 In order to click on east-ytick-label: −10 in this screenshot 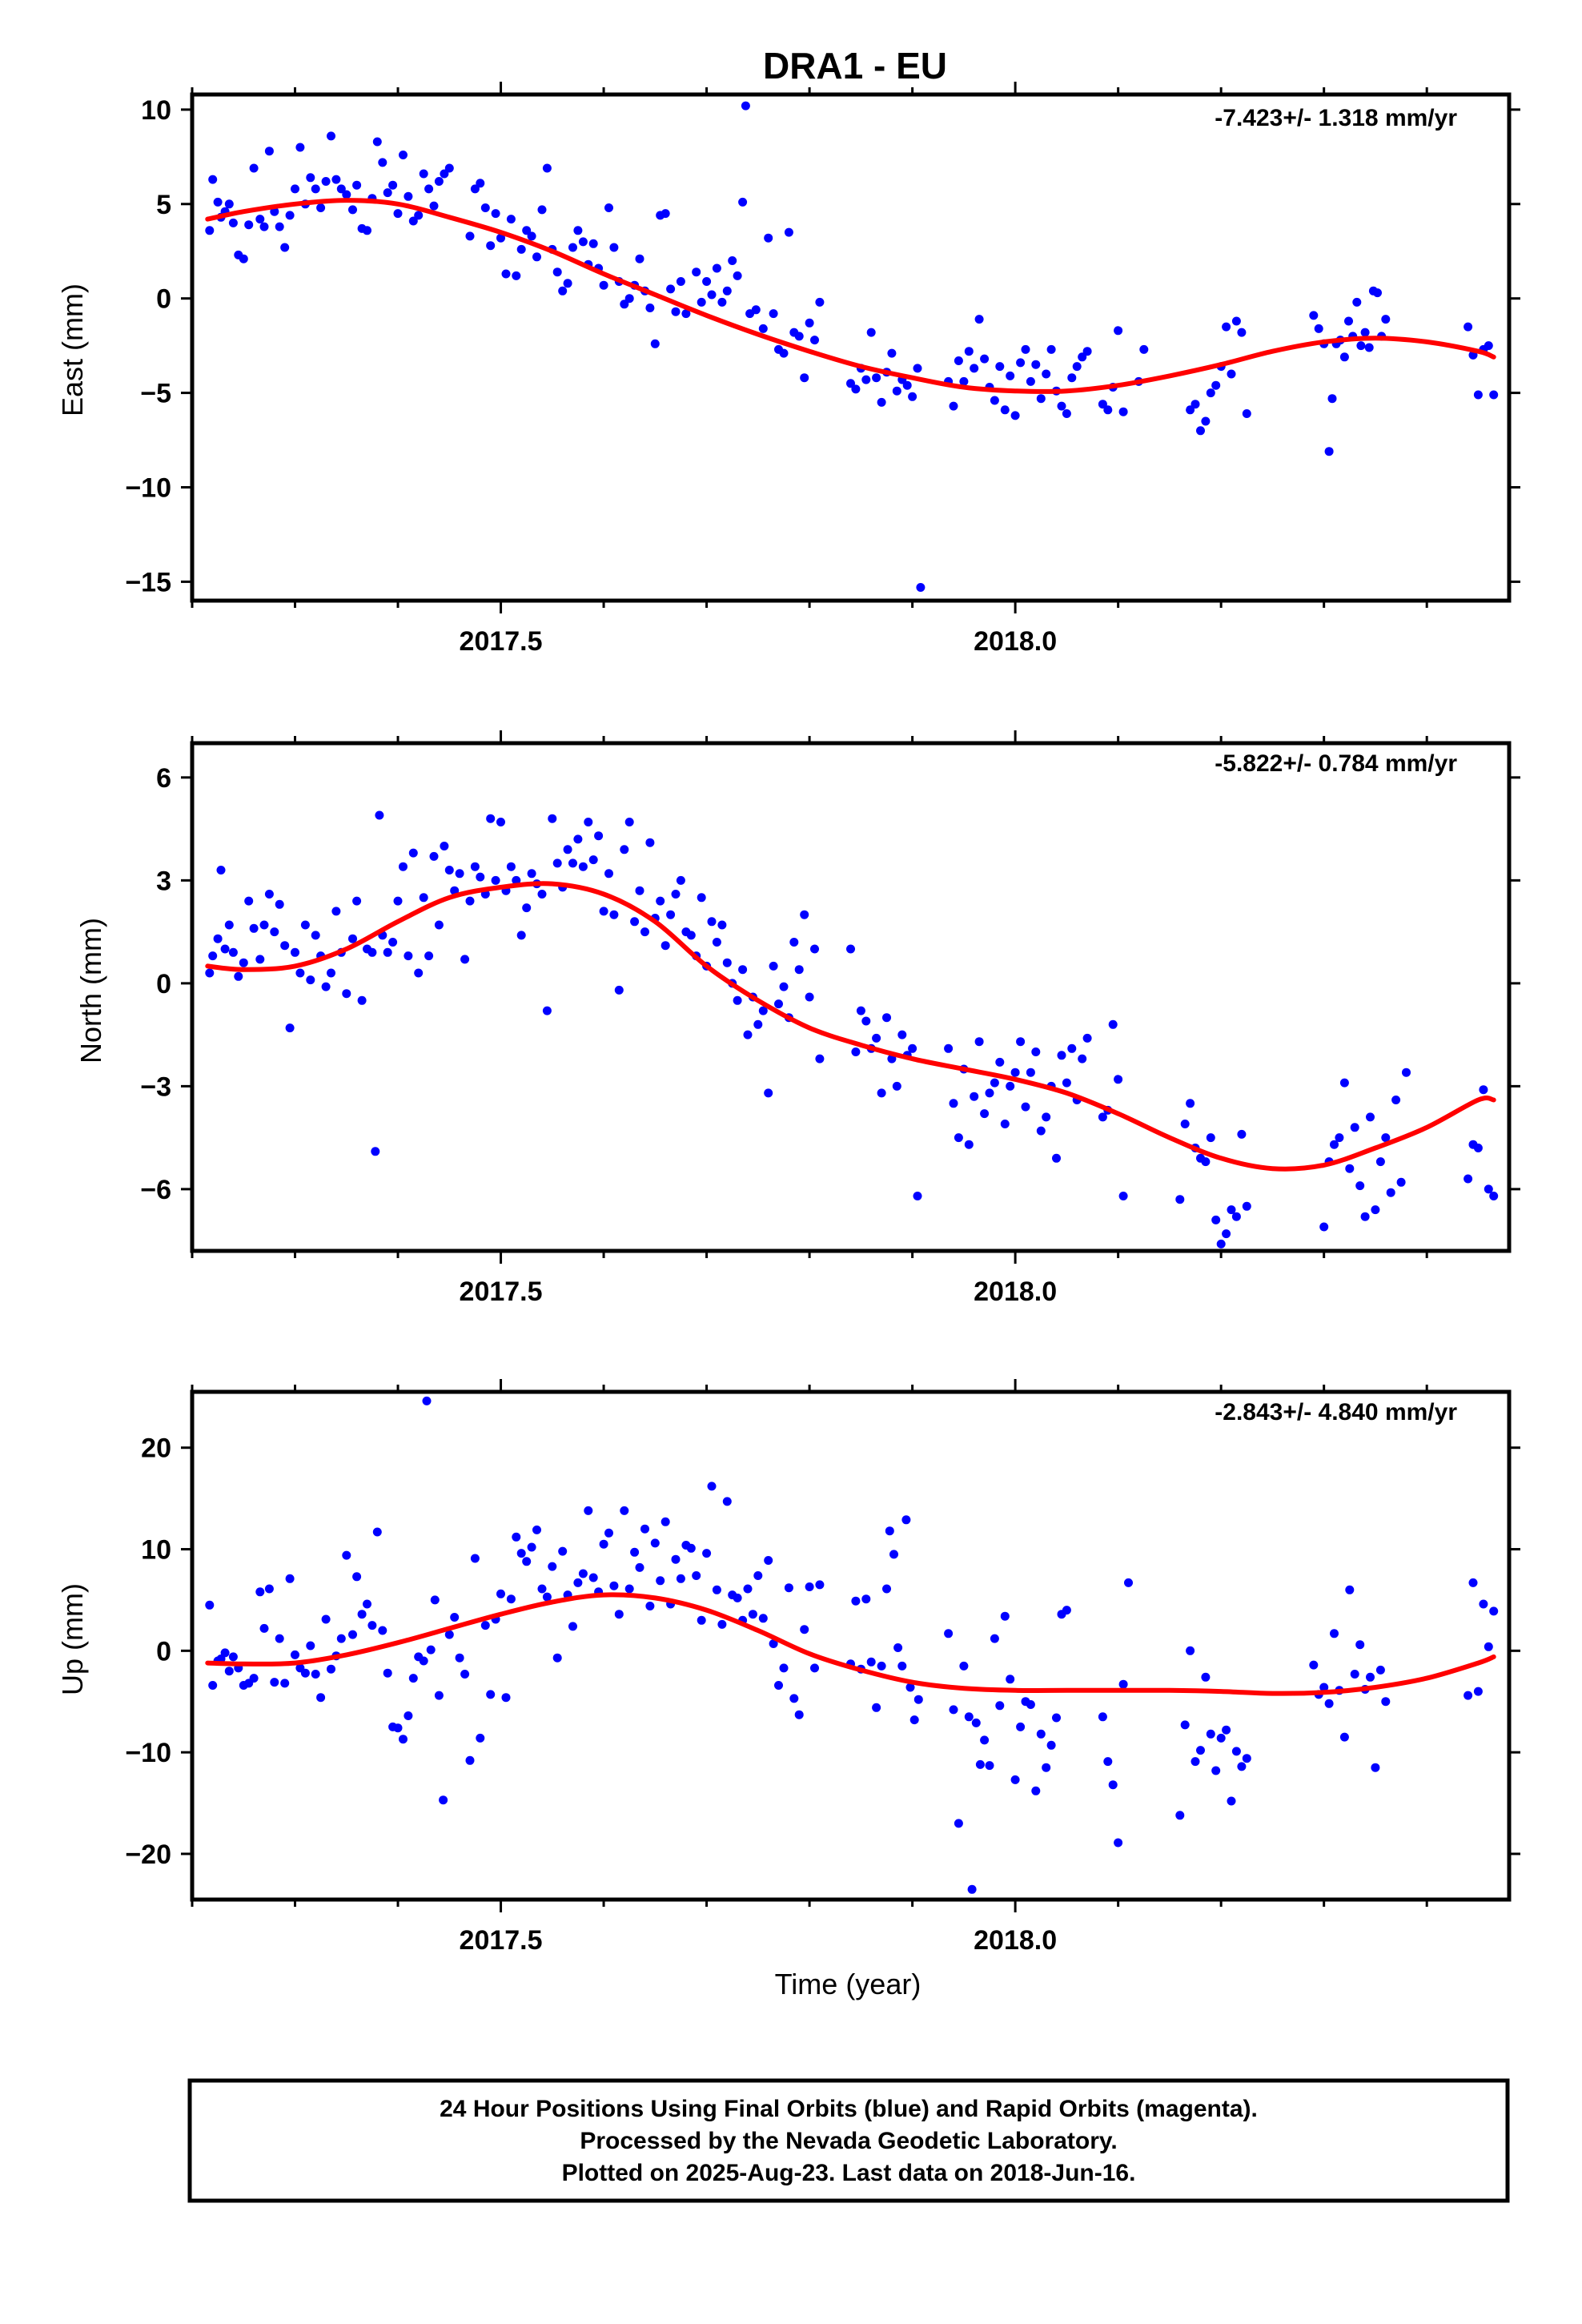, I will do `click(148, 489)`.